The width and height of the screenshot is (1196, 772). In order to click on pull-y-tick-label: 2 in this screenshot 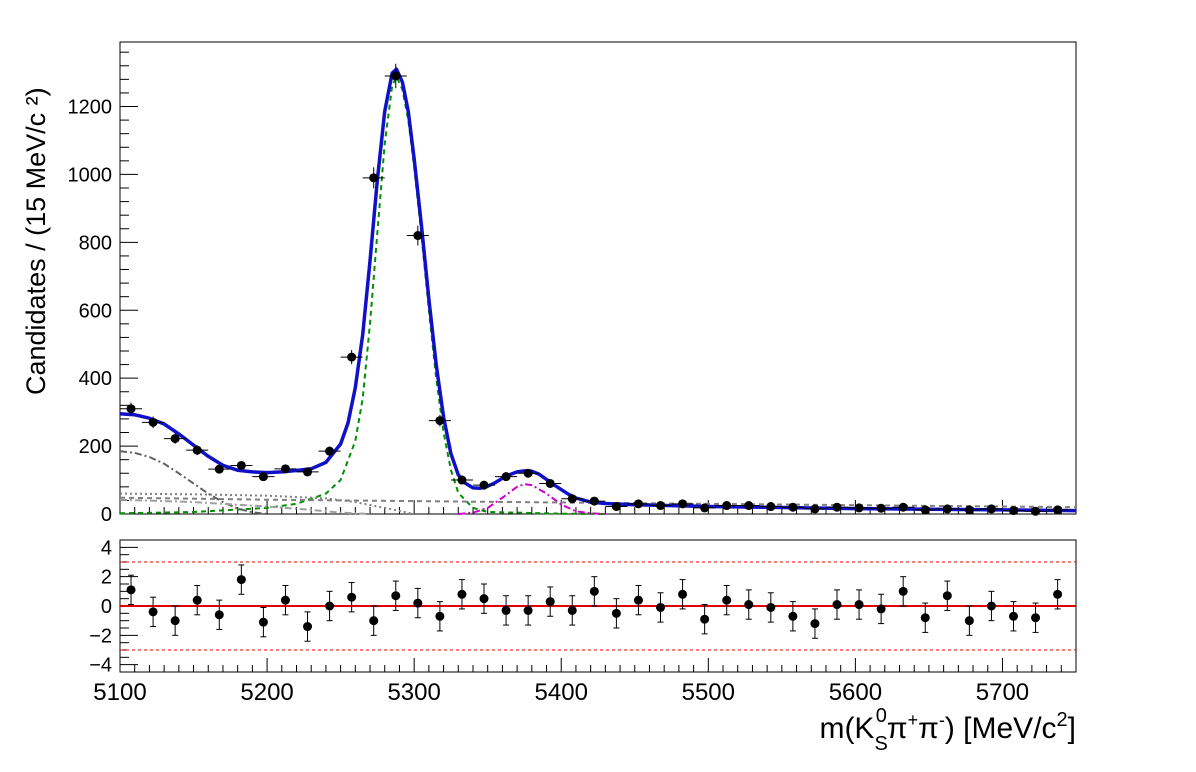, I will do `click(106, 578)`.